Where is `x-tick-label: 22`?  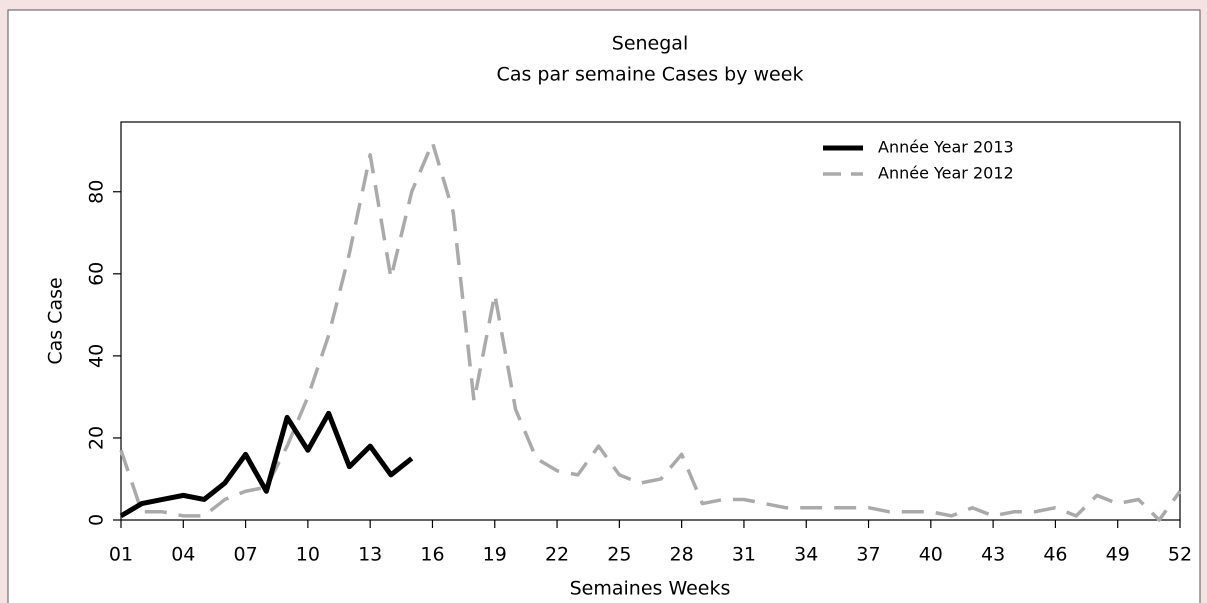 x-tick-label: 22 is located at coordinates (557, 555).